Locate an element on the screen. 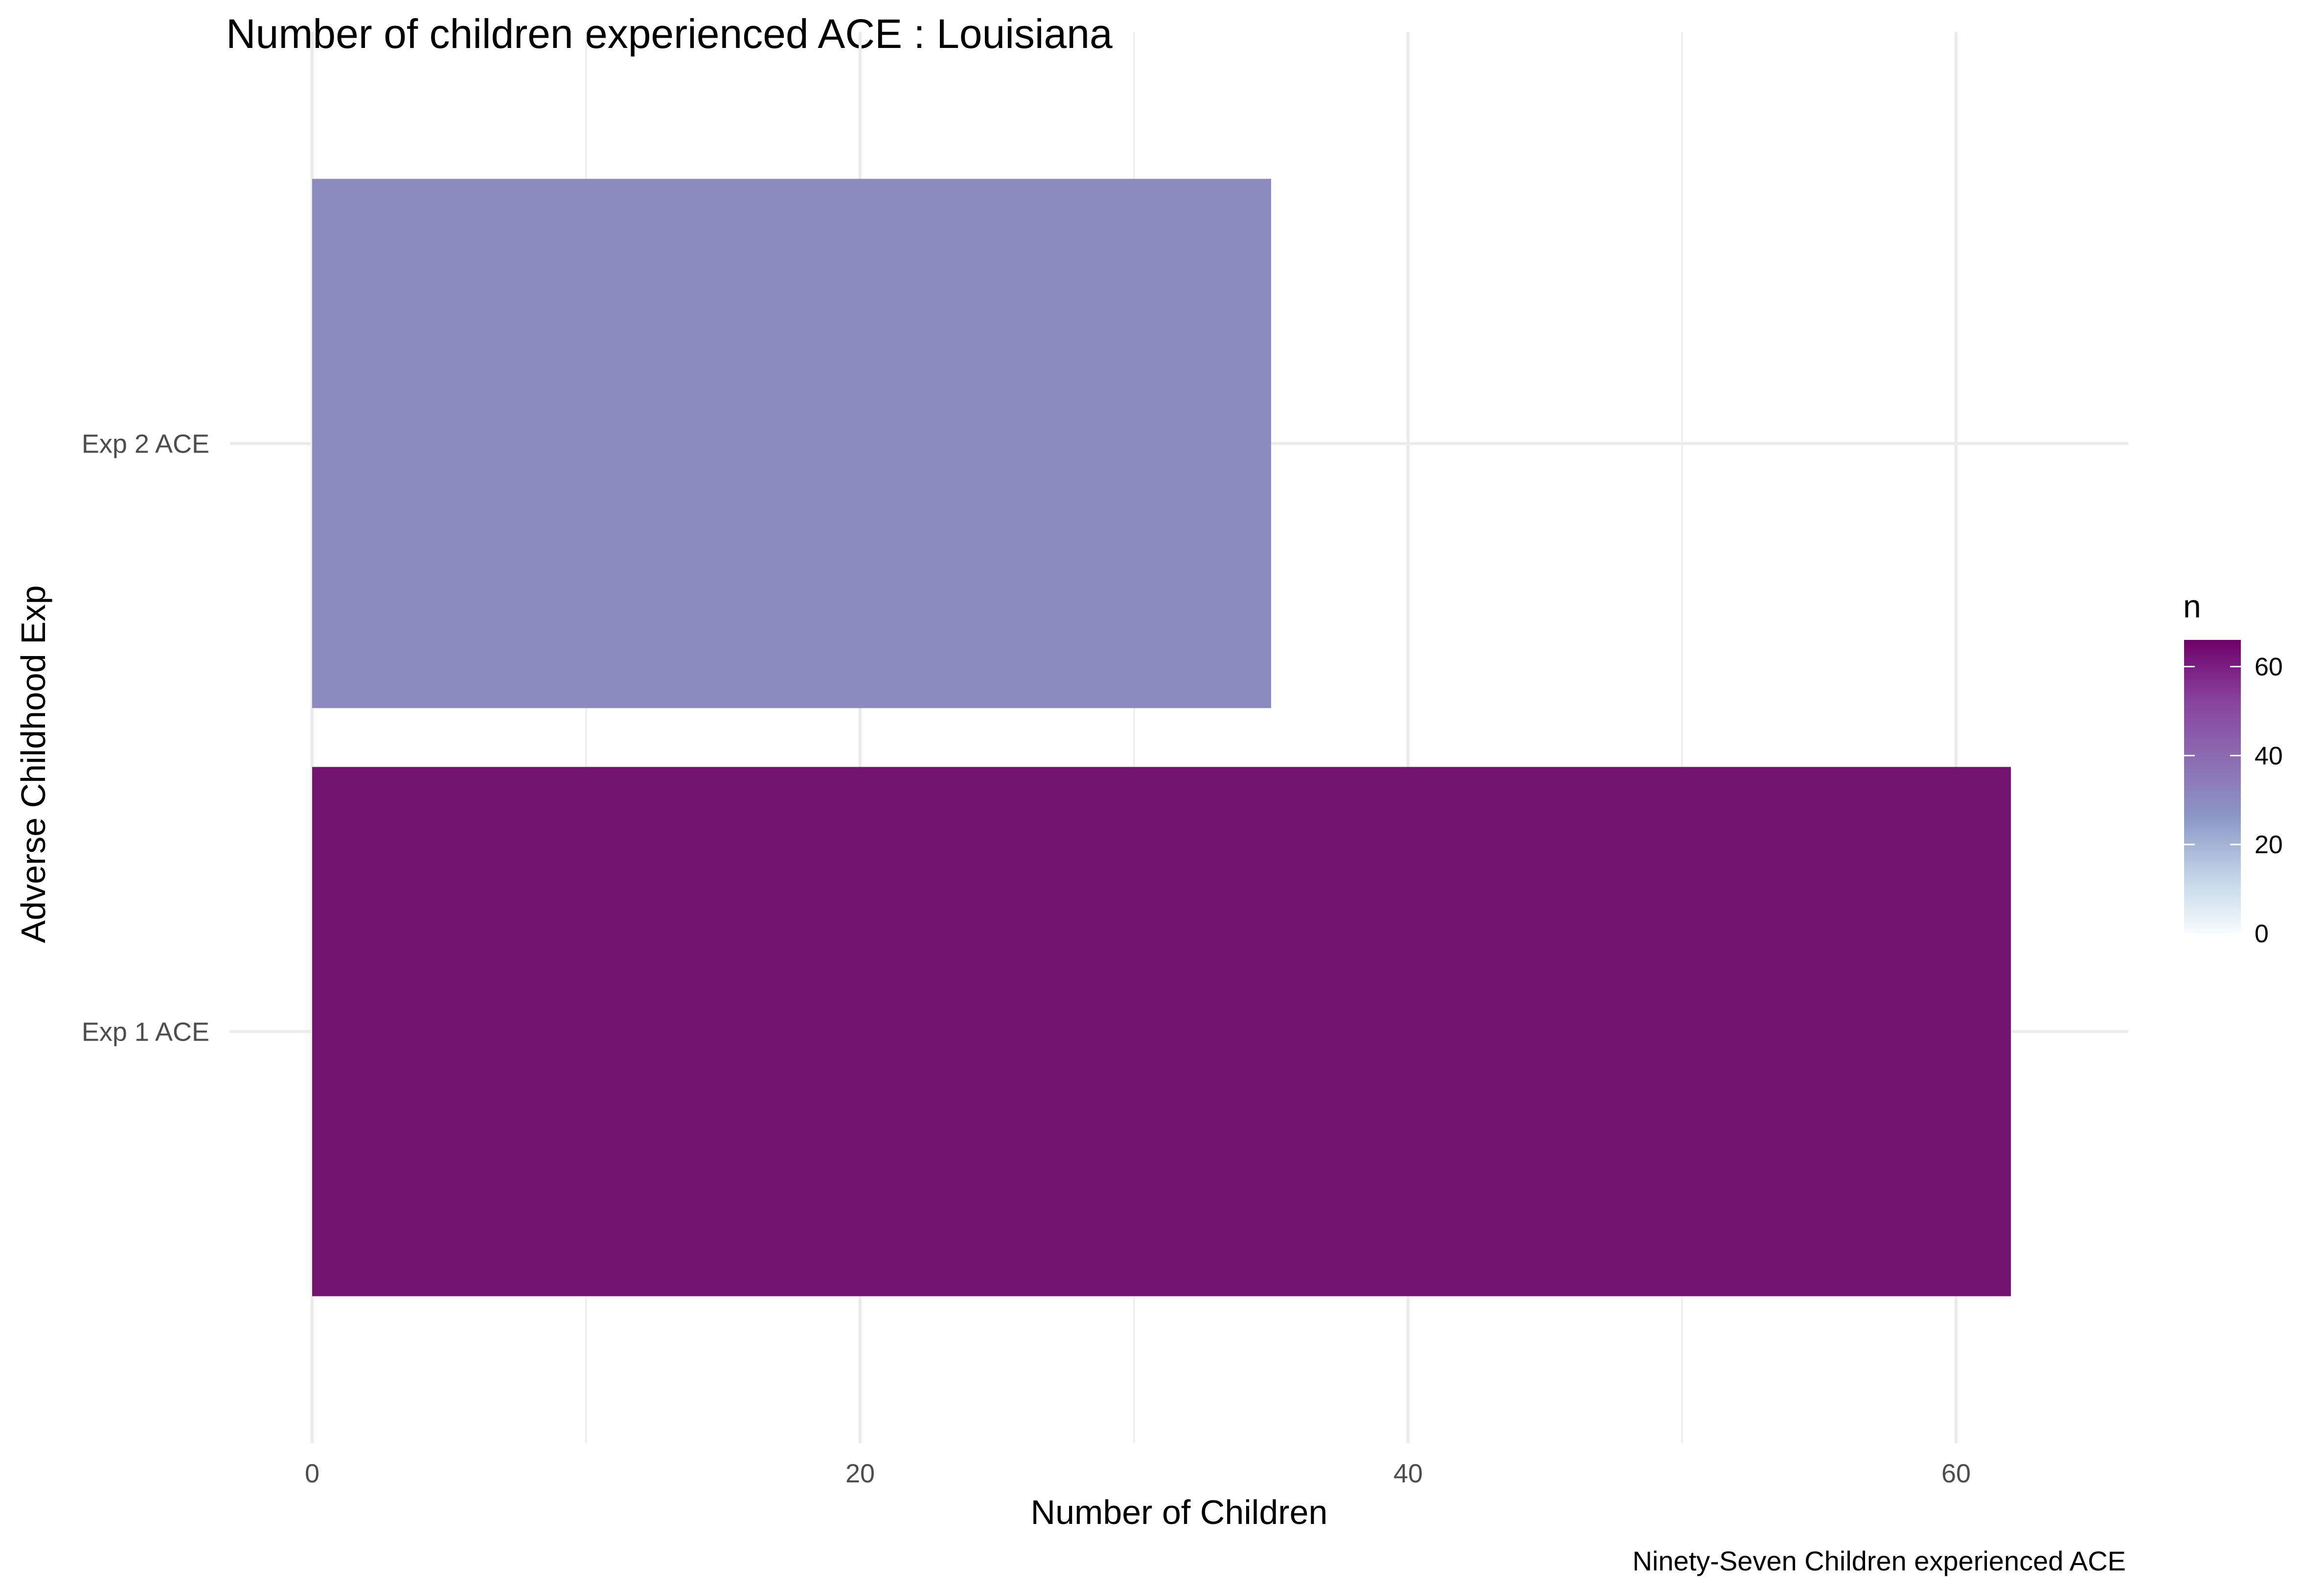  x-axis-ticks: 0 20 40 60 is located at coordinates (1138, 1474).